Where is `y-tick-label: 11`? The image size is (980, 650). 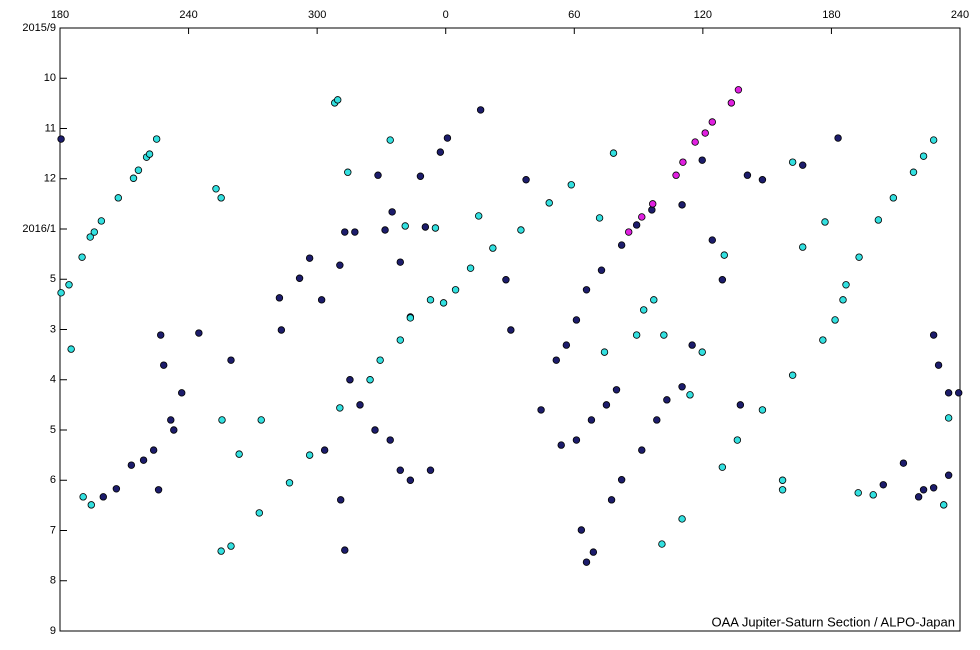
y-tick-label: 11 is located at coordinates (50, 128).